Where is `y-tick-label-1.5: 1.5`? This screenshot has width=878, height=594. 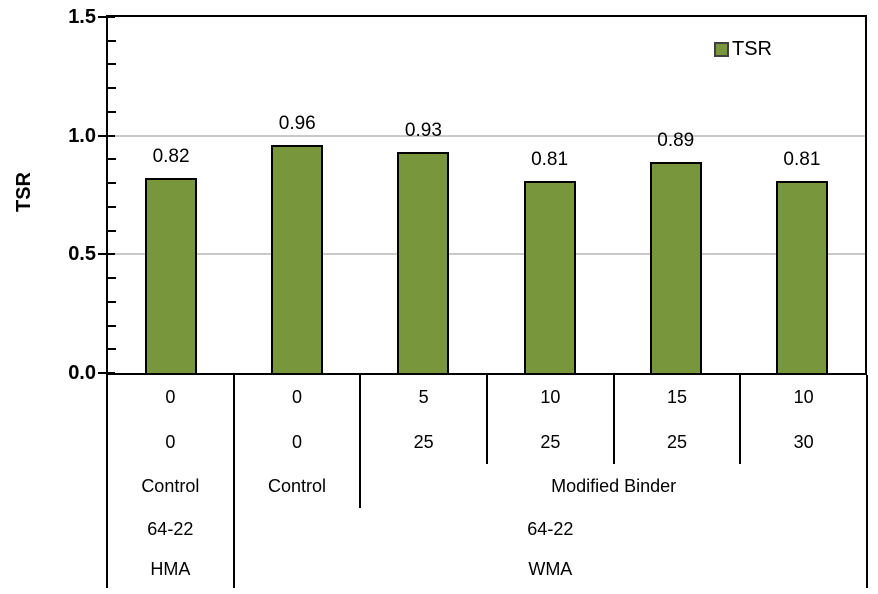 y-tick-label-1.5: 1.5 is located at coordinates (82, 17).